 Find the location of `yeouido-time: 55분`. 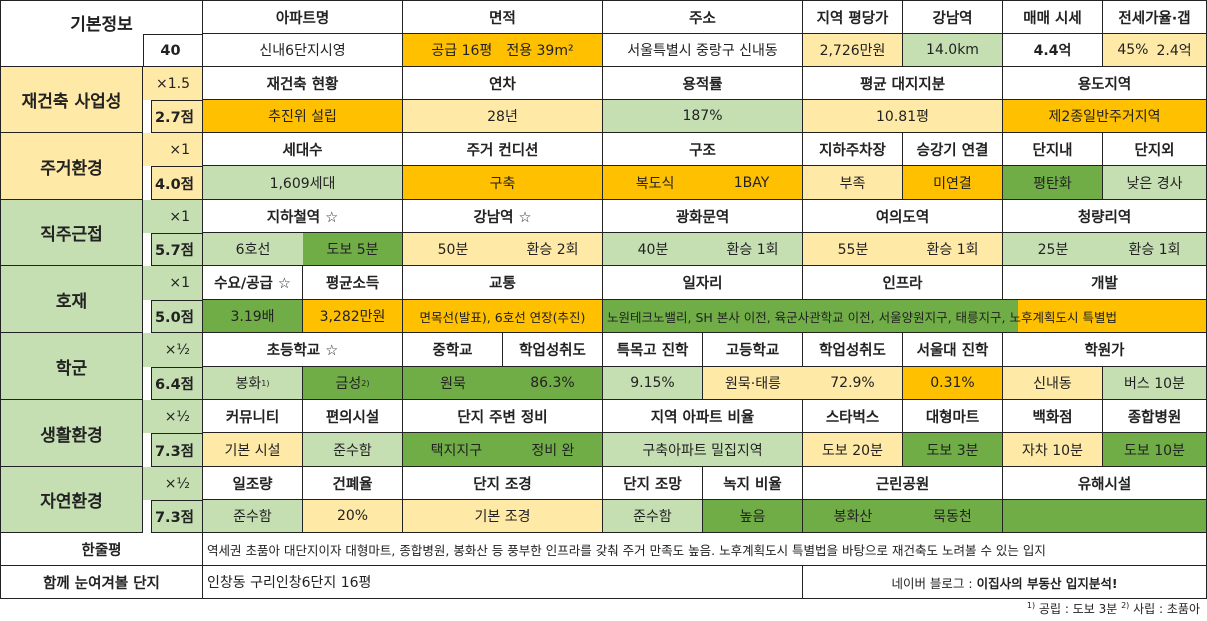

yeouido-time: 55분 is located at coordinates (853, 249).